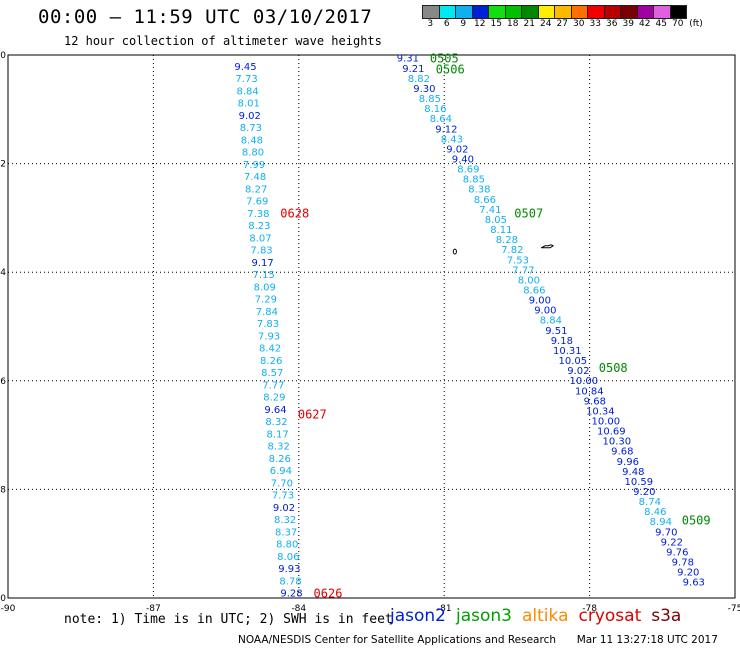 The height and width of the screenshot is (650, 740). What do you see at coordinates (463, 159) in the screenshot?
I see `swh-value: 9.40` at bounding box center [463, 159].